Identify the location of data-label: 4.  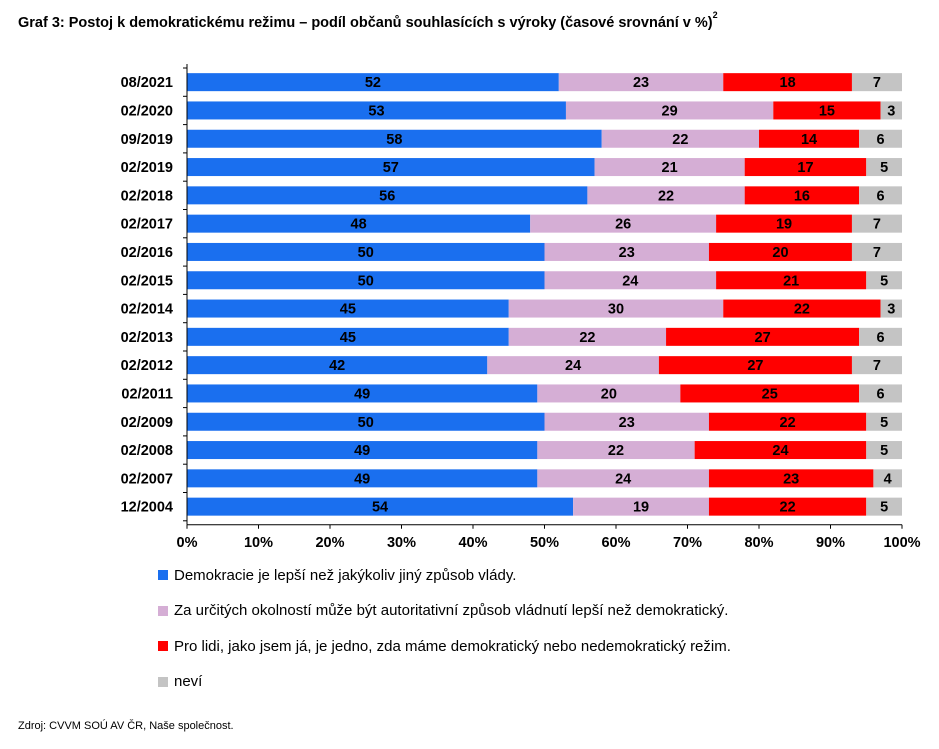
(888, 479).